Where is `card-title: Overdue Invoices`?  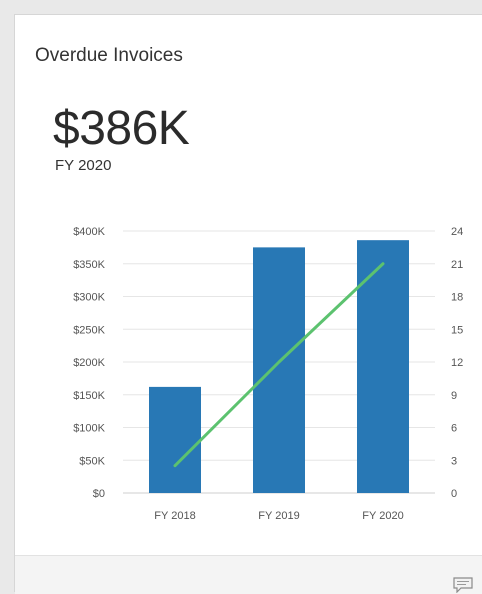
card-title: Overdue Invoices is located at coordinates (109, 55).